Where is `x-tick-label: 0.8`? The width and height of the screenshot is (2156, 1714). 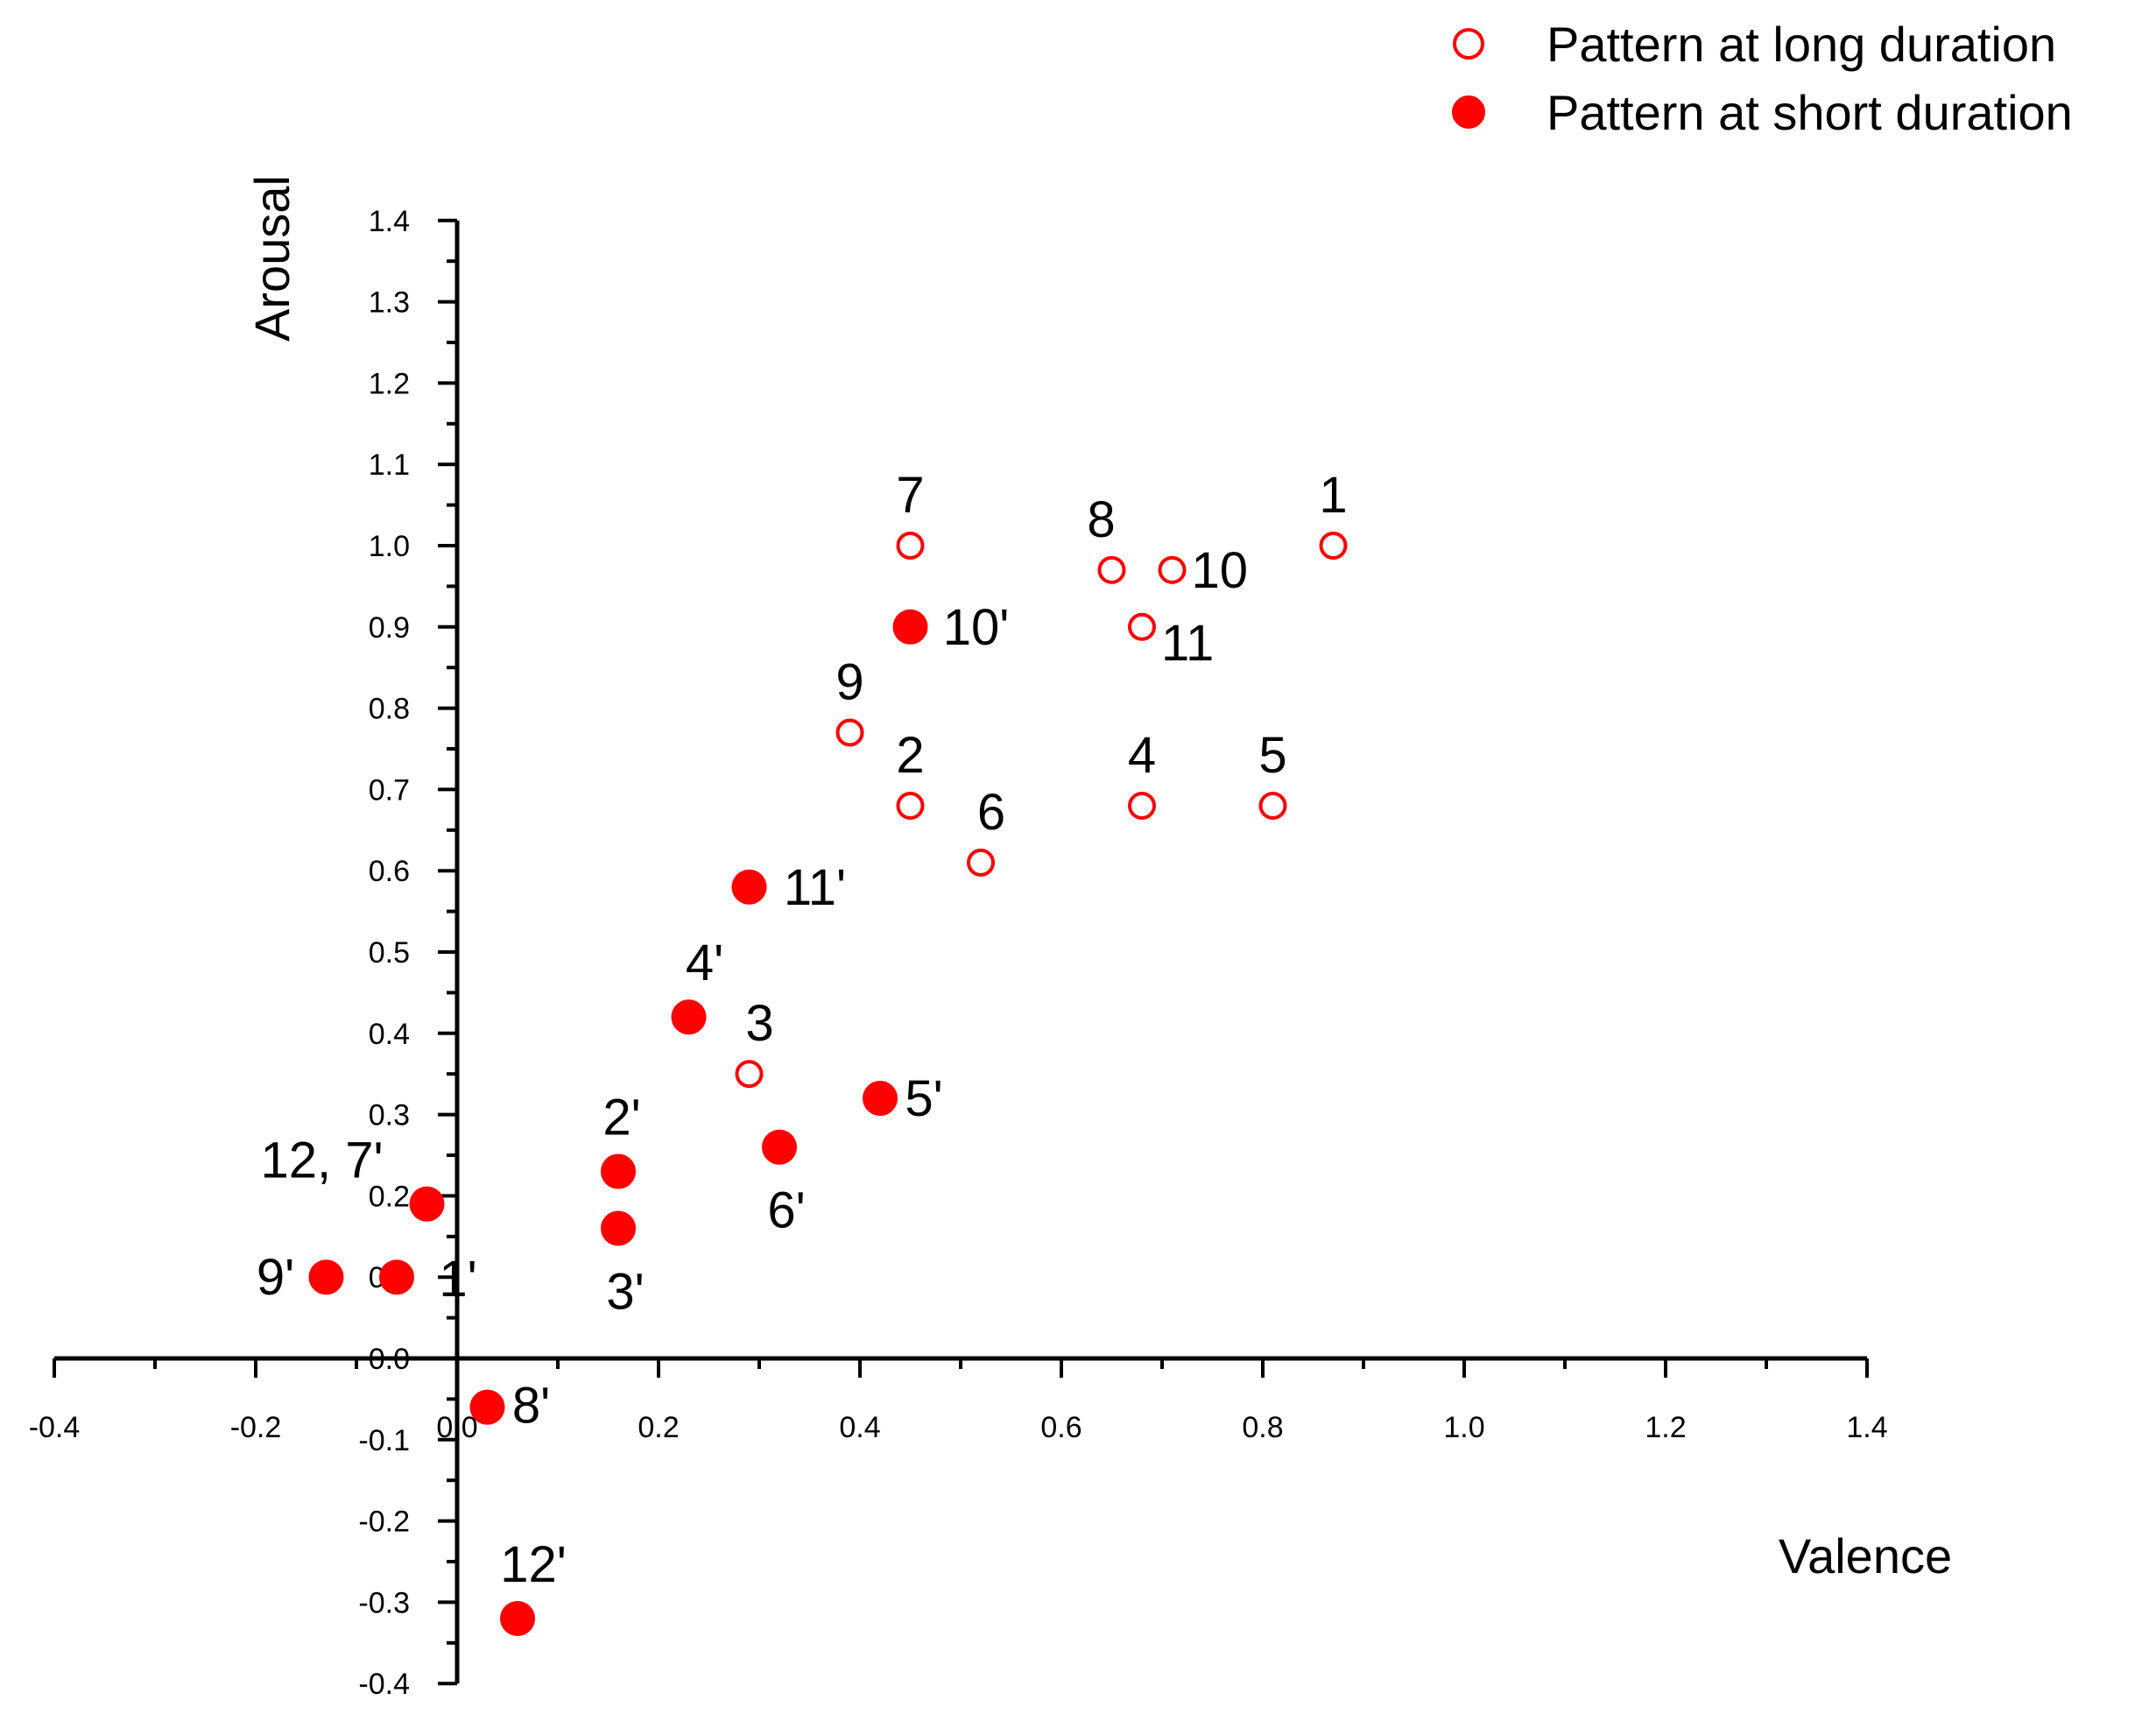
x-tick-label: 0.8 is located at coordinates (1263, 1428).